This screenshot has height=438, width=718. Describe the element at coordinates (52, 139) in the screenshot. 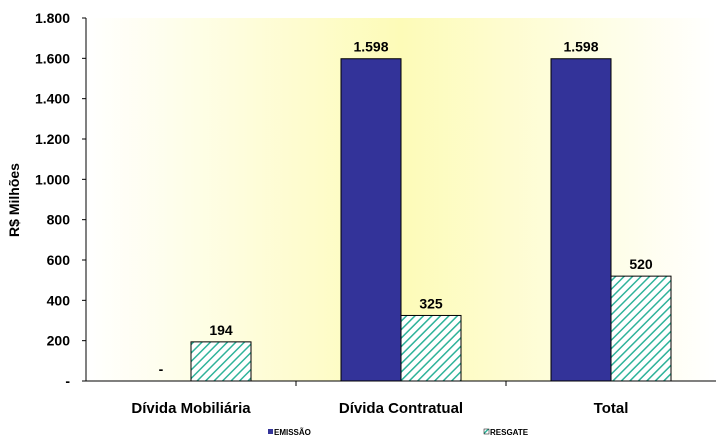

I see `y-tick-label: 1.200` at that location.